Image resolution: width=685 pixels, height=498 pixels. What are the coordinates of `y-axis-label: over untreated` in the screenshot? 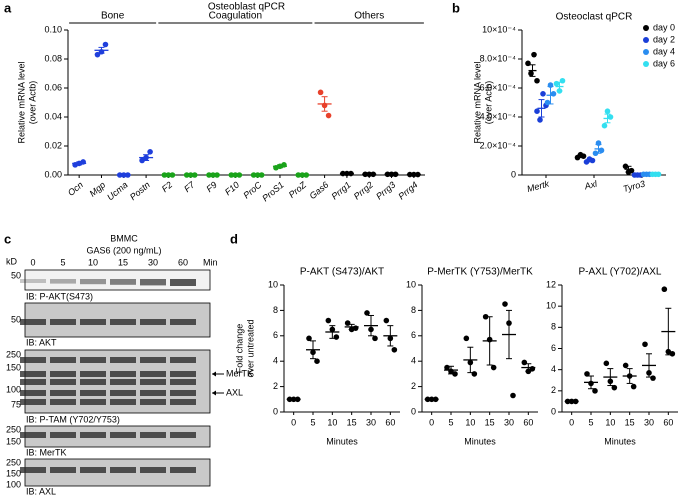 It's located at (250, 348).